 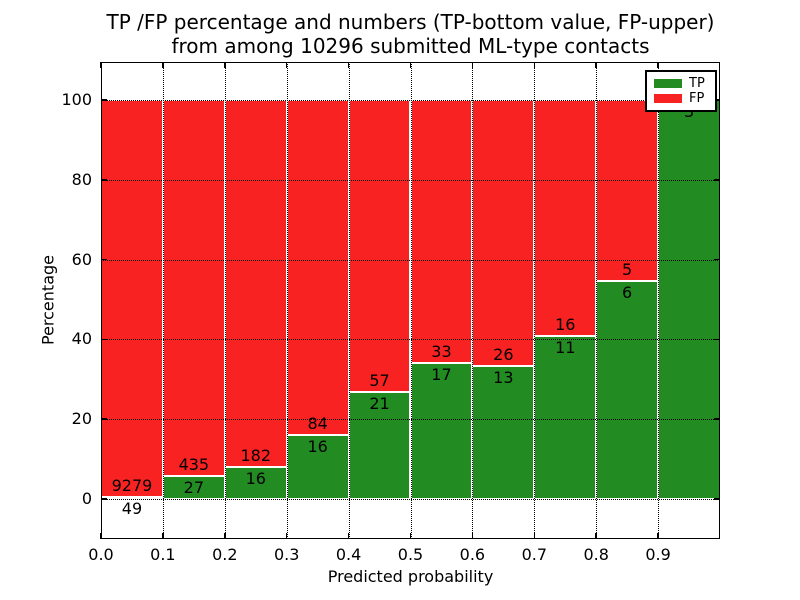 What do you see at coordinates (503, 354) in the screenshot?
I see `fp-count-label: 26` at bounding box center [503, 354].